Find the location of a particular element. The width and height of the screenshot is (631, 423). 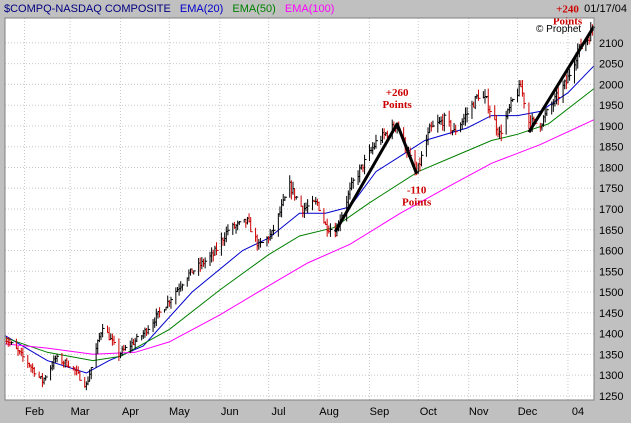

ema50-legend: EMA(50) is located at coordinates (254, 9).